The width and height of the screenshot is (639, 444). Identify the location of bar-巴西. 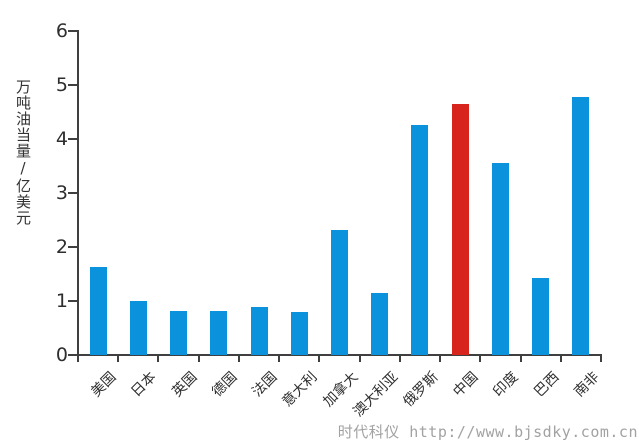
(540, 316).